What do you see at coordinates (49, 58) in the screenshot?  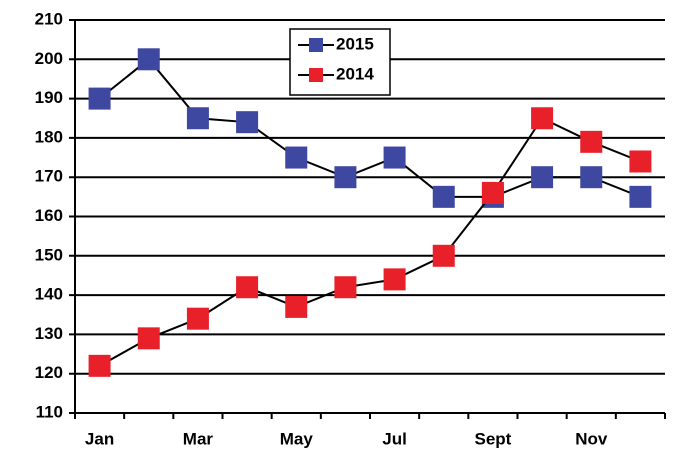 I see `y-tick-label: 200` at bounding box center [49, 58].